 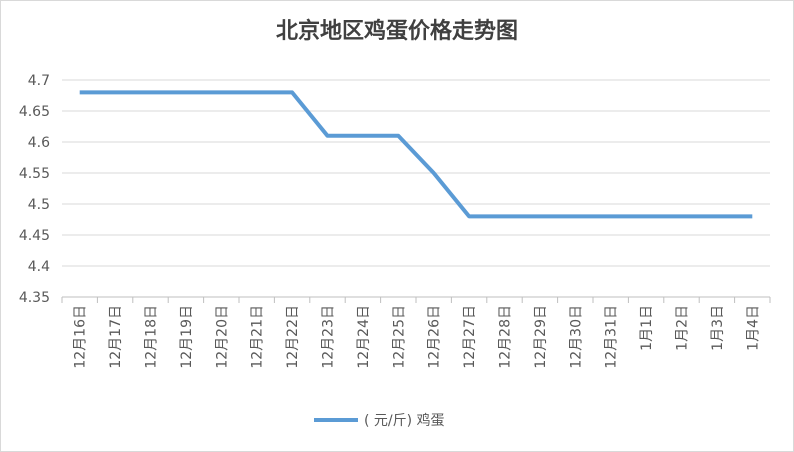 I want to click on y-tick-label: 4.5, so click(x=39, y=205).